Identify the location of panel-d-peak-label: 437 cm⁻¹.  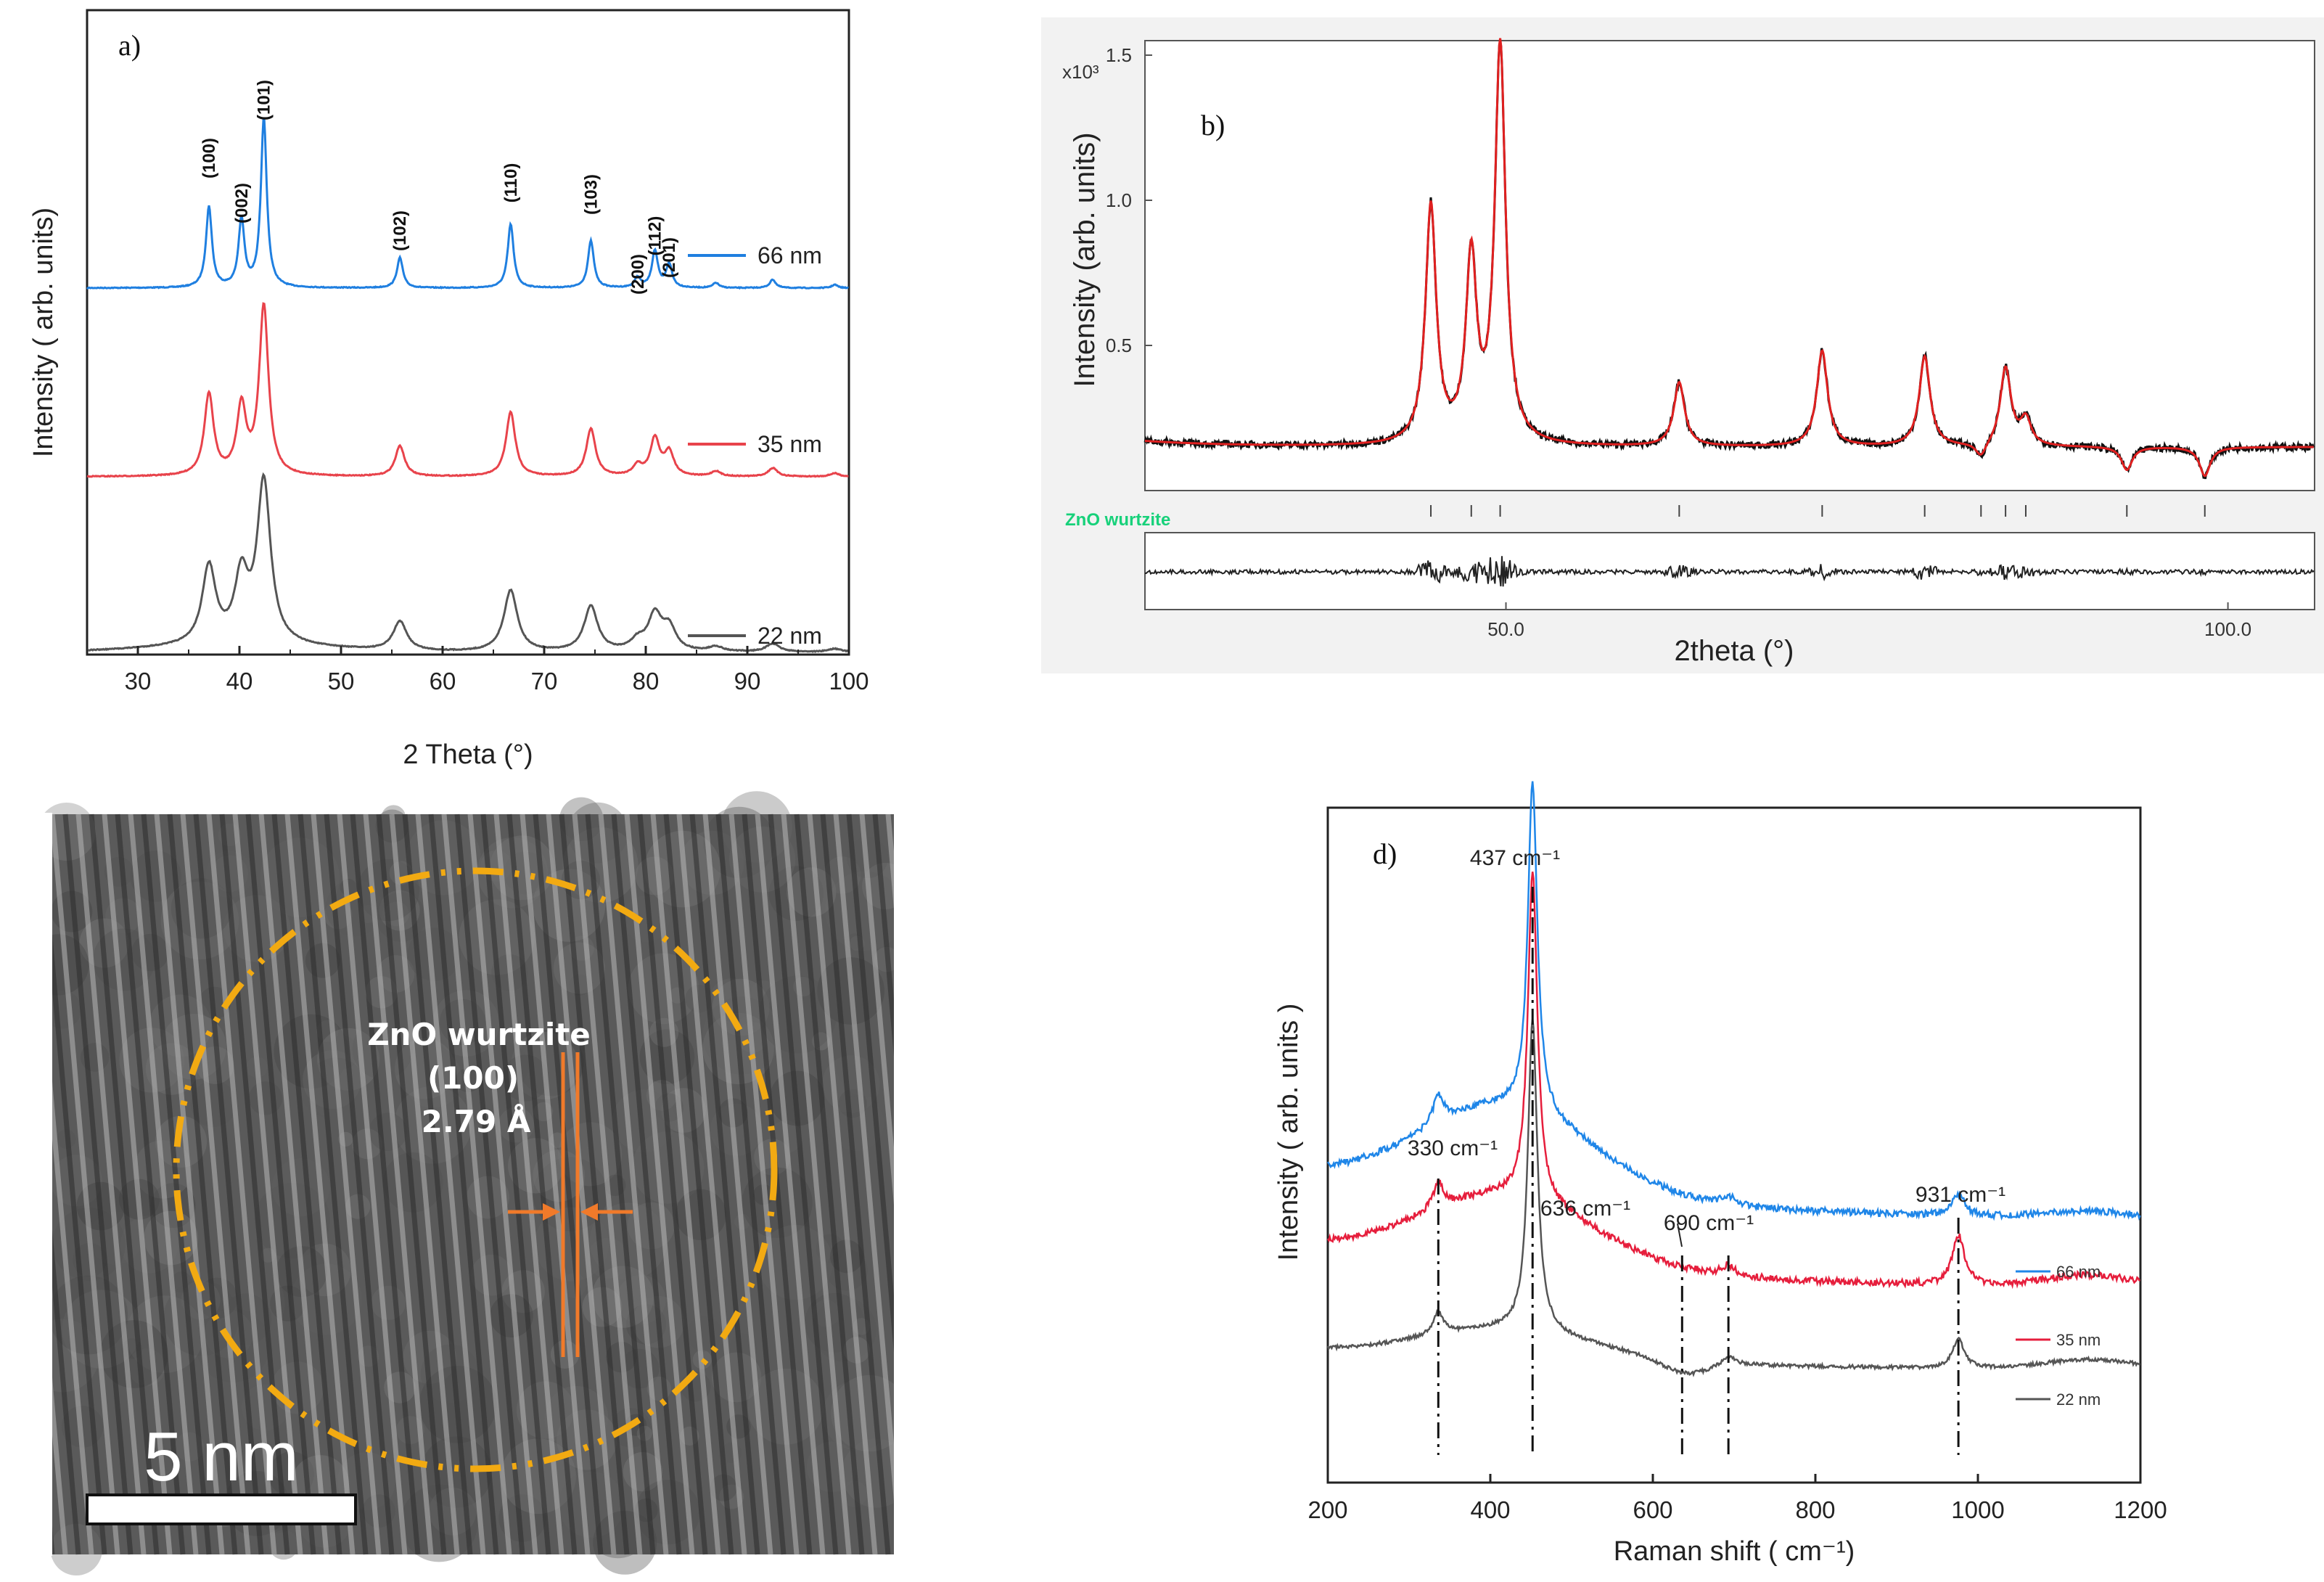
(1515, 858).